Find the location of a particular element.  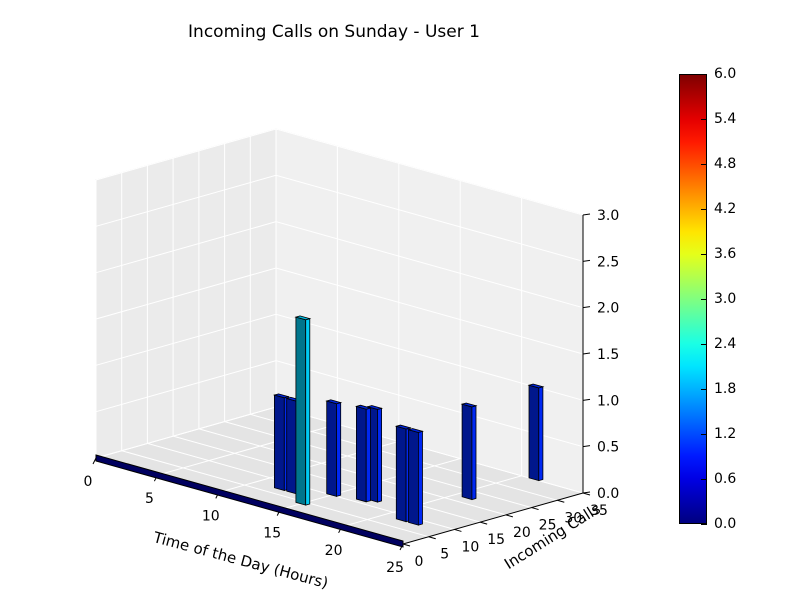

y-tick-label: 30 is located at coordinates (573, 518).